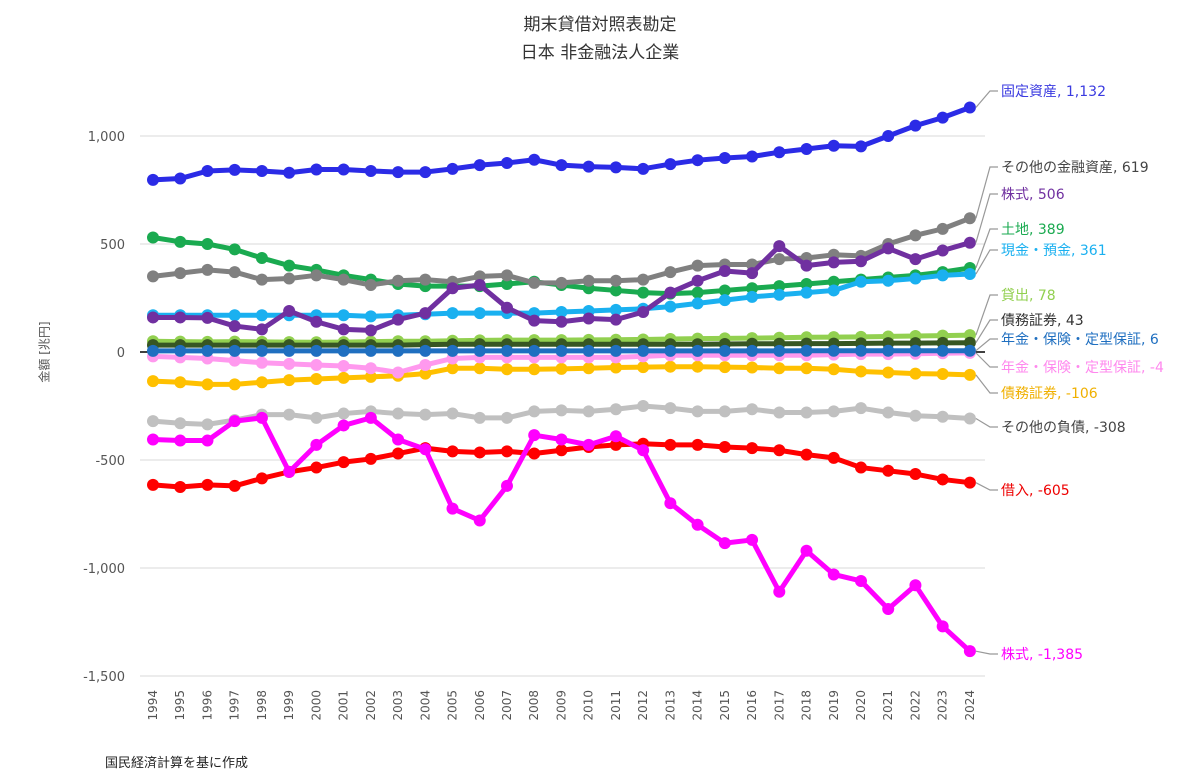  What do you see at coordinates (453, 705) in the screenshot?
I see `x-tick-label: 2005` at bounding box center [453, 705].